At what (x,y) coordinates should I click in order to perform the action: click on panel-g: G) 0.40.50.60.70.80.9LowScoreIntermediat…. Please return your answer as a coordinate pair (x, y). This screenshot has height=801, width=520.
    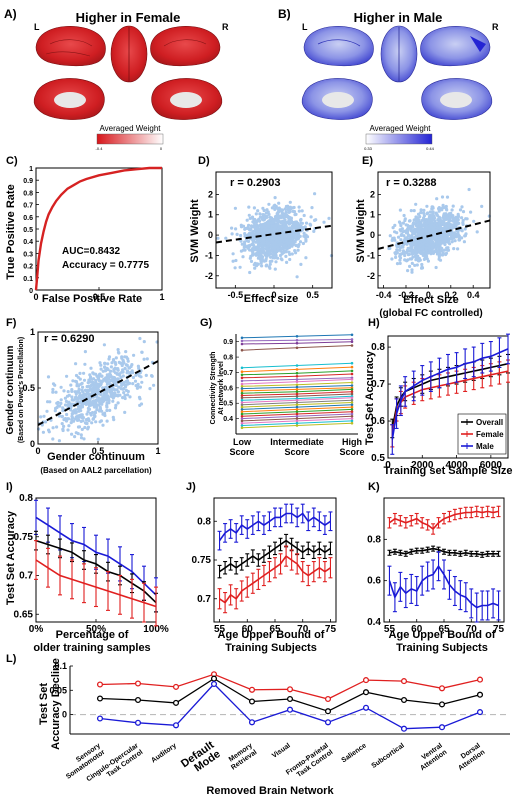
    Looking at the image, I should click on (282, 387).